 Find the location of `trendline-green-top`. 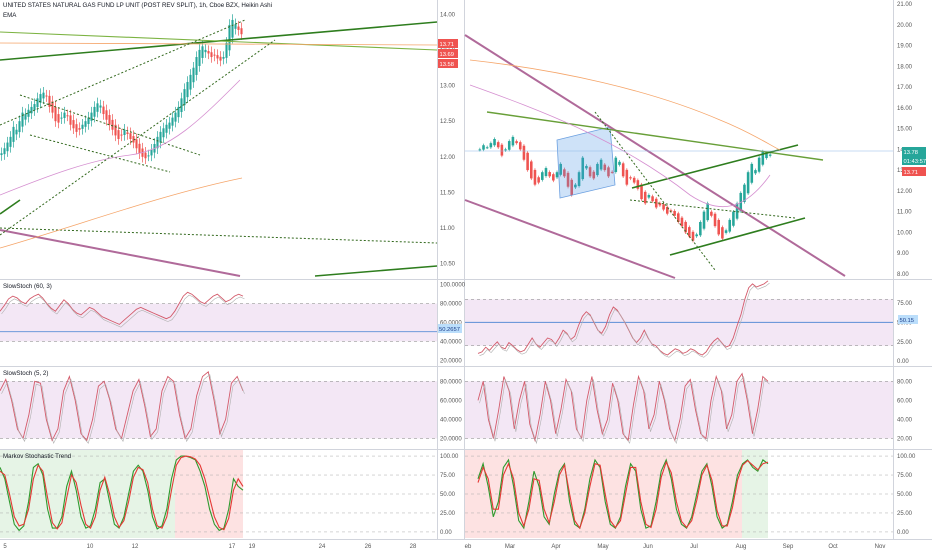

trendline-green-top is located at coordinates (655, 136).